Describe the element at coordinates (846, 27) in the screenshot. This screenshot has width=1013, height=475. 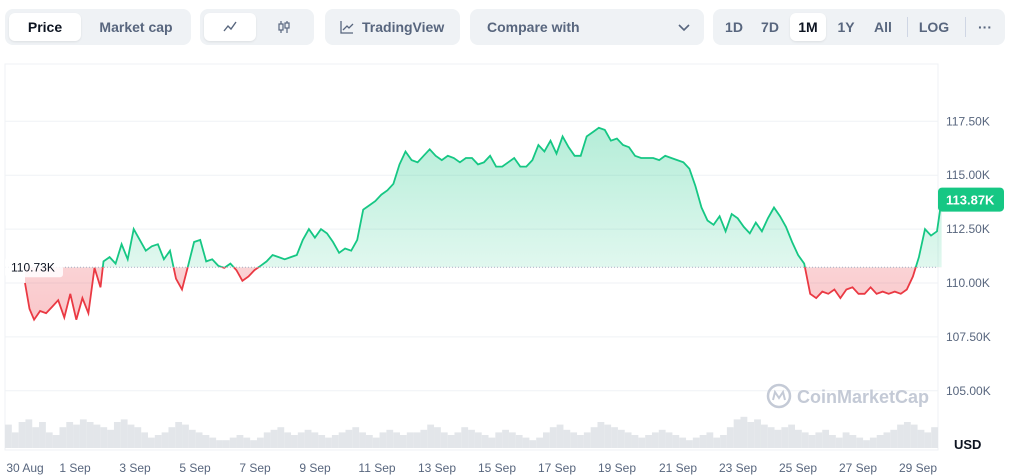
I see `range-1y: 1Y` at that location.